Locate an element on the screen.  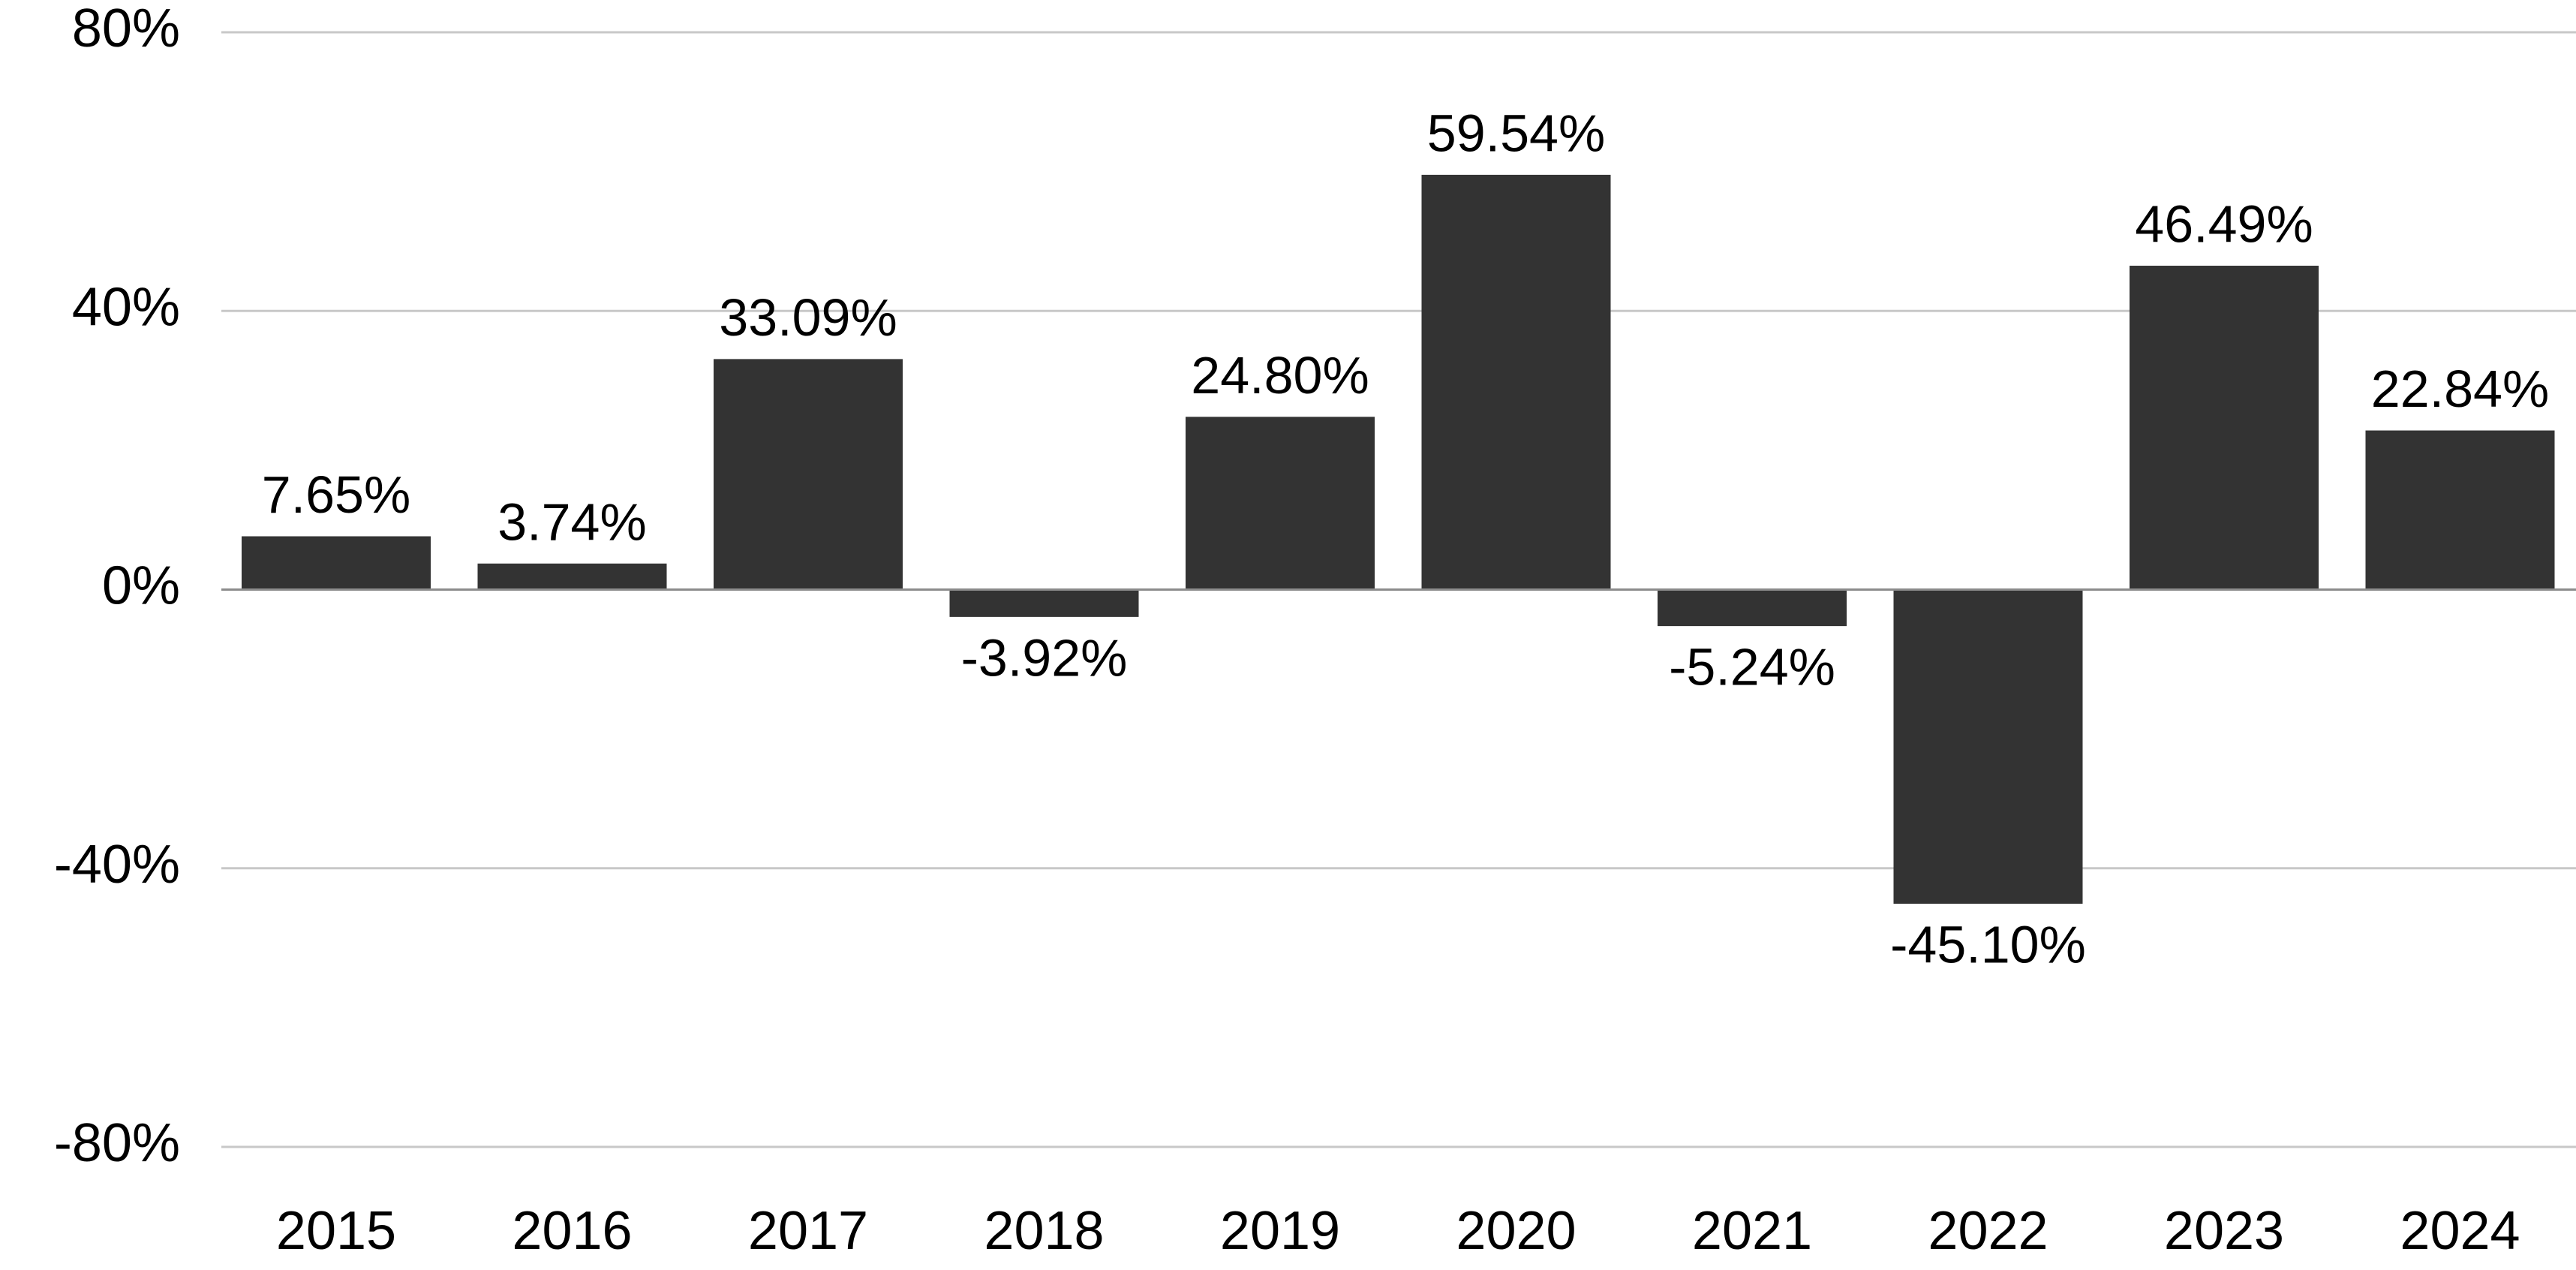
x-tick-label-2021: 2021 is located at coordinates (1752, 1231).